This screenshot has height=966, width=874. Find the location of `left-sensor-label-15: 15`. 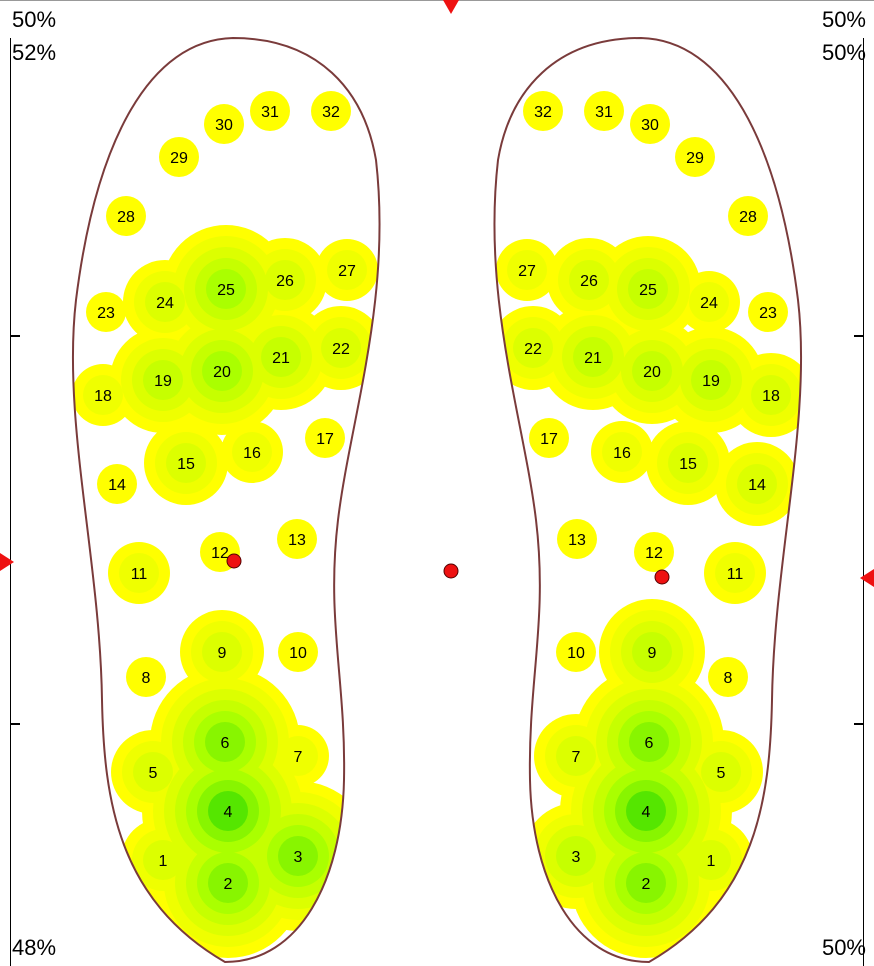

left-sensor-label-15: 15 is located at coordinates (186, 464).